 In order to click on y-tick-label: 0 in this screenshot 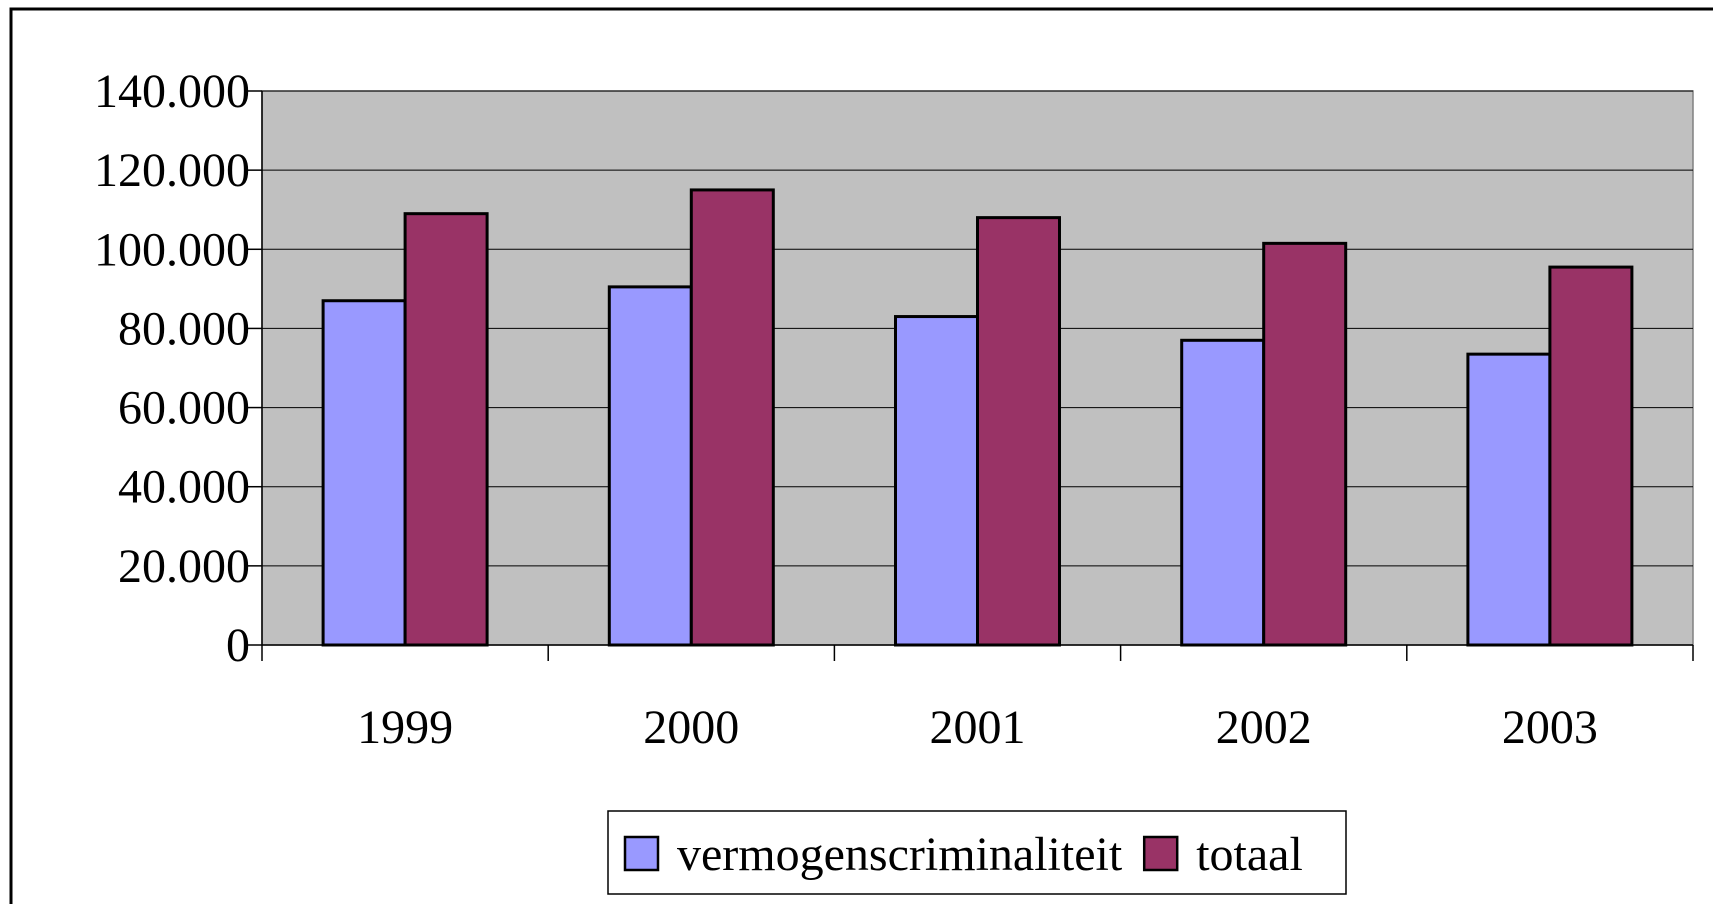, I will do `click(238, 645)`.